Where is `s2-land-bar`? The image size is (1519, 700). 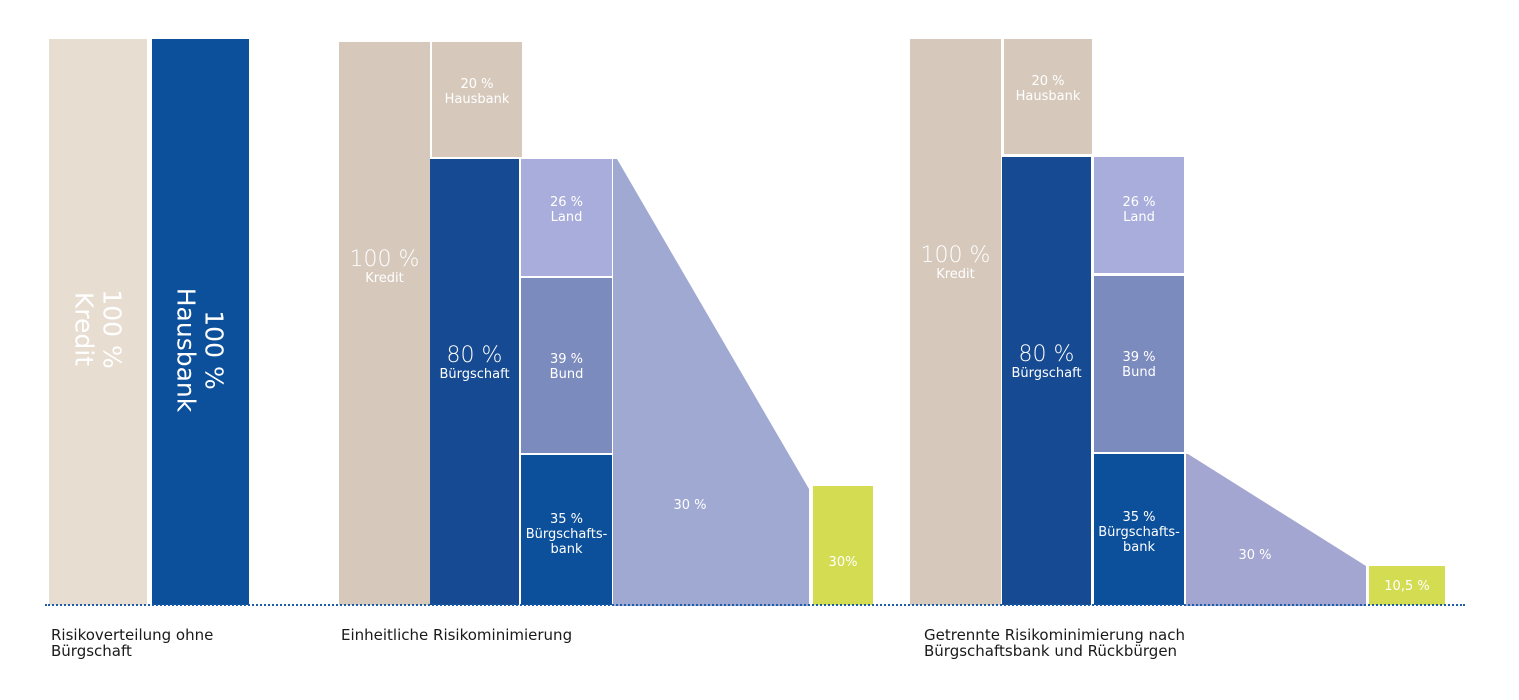 s2-land-bar is located at coordinates (566, 217).